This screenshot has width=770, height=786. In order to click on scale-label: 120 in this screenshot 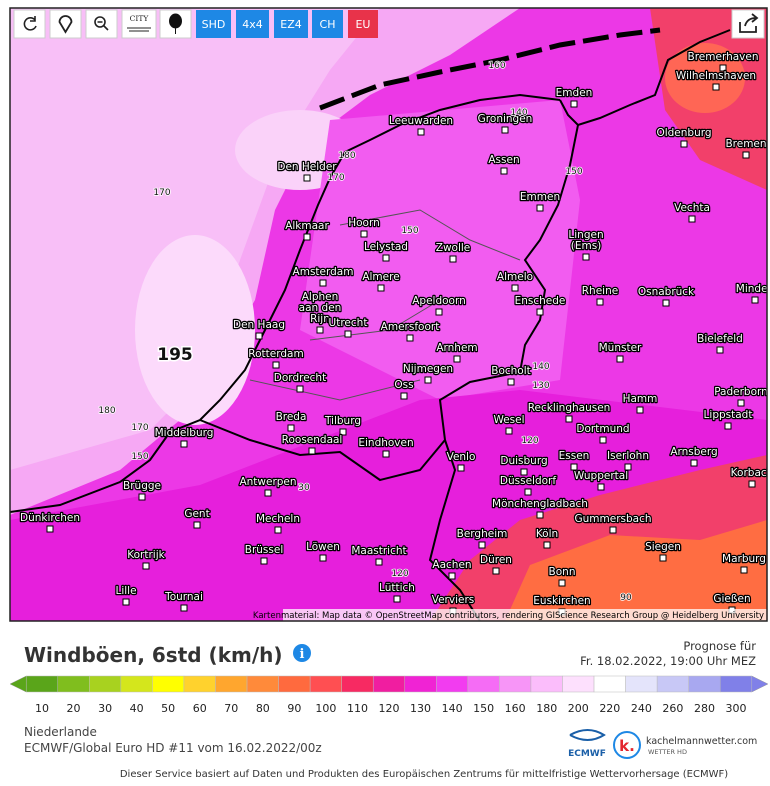, I will do `click(389, 708)`.